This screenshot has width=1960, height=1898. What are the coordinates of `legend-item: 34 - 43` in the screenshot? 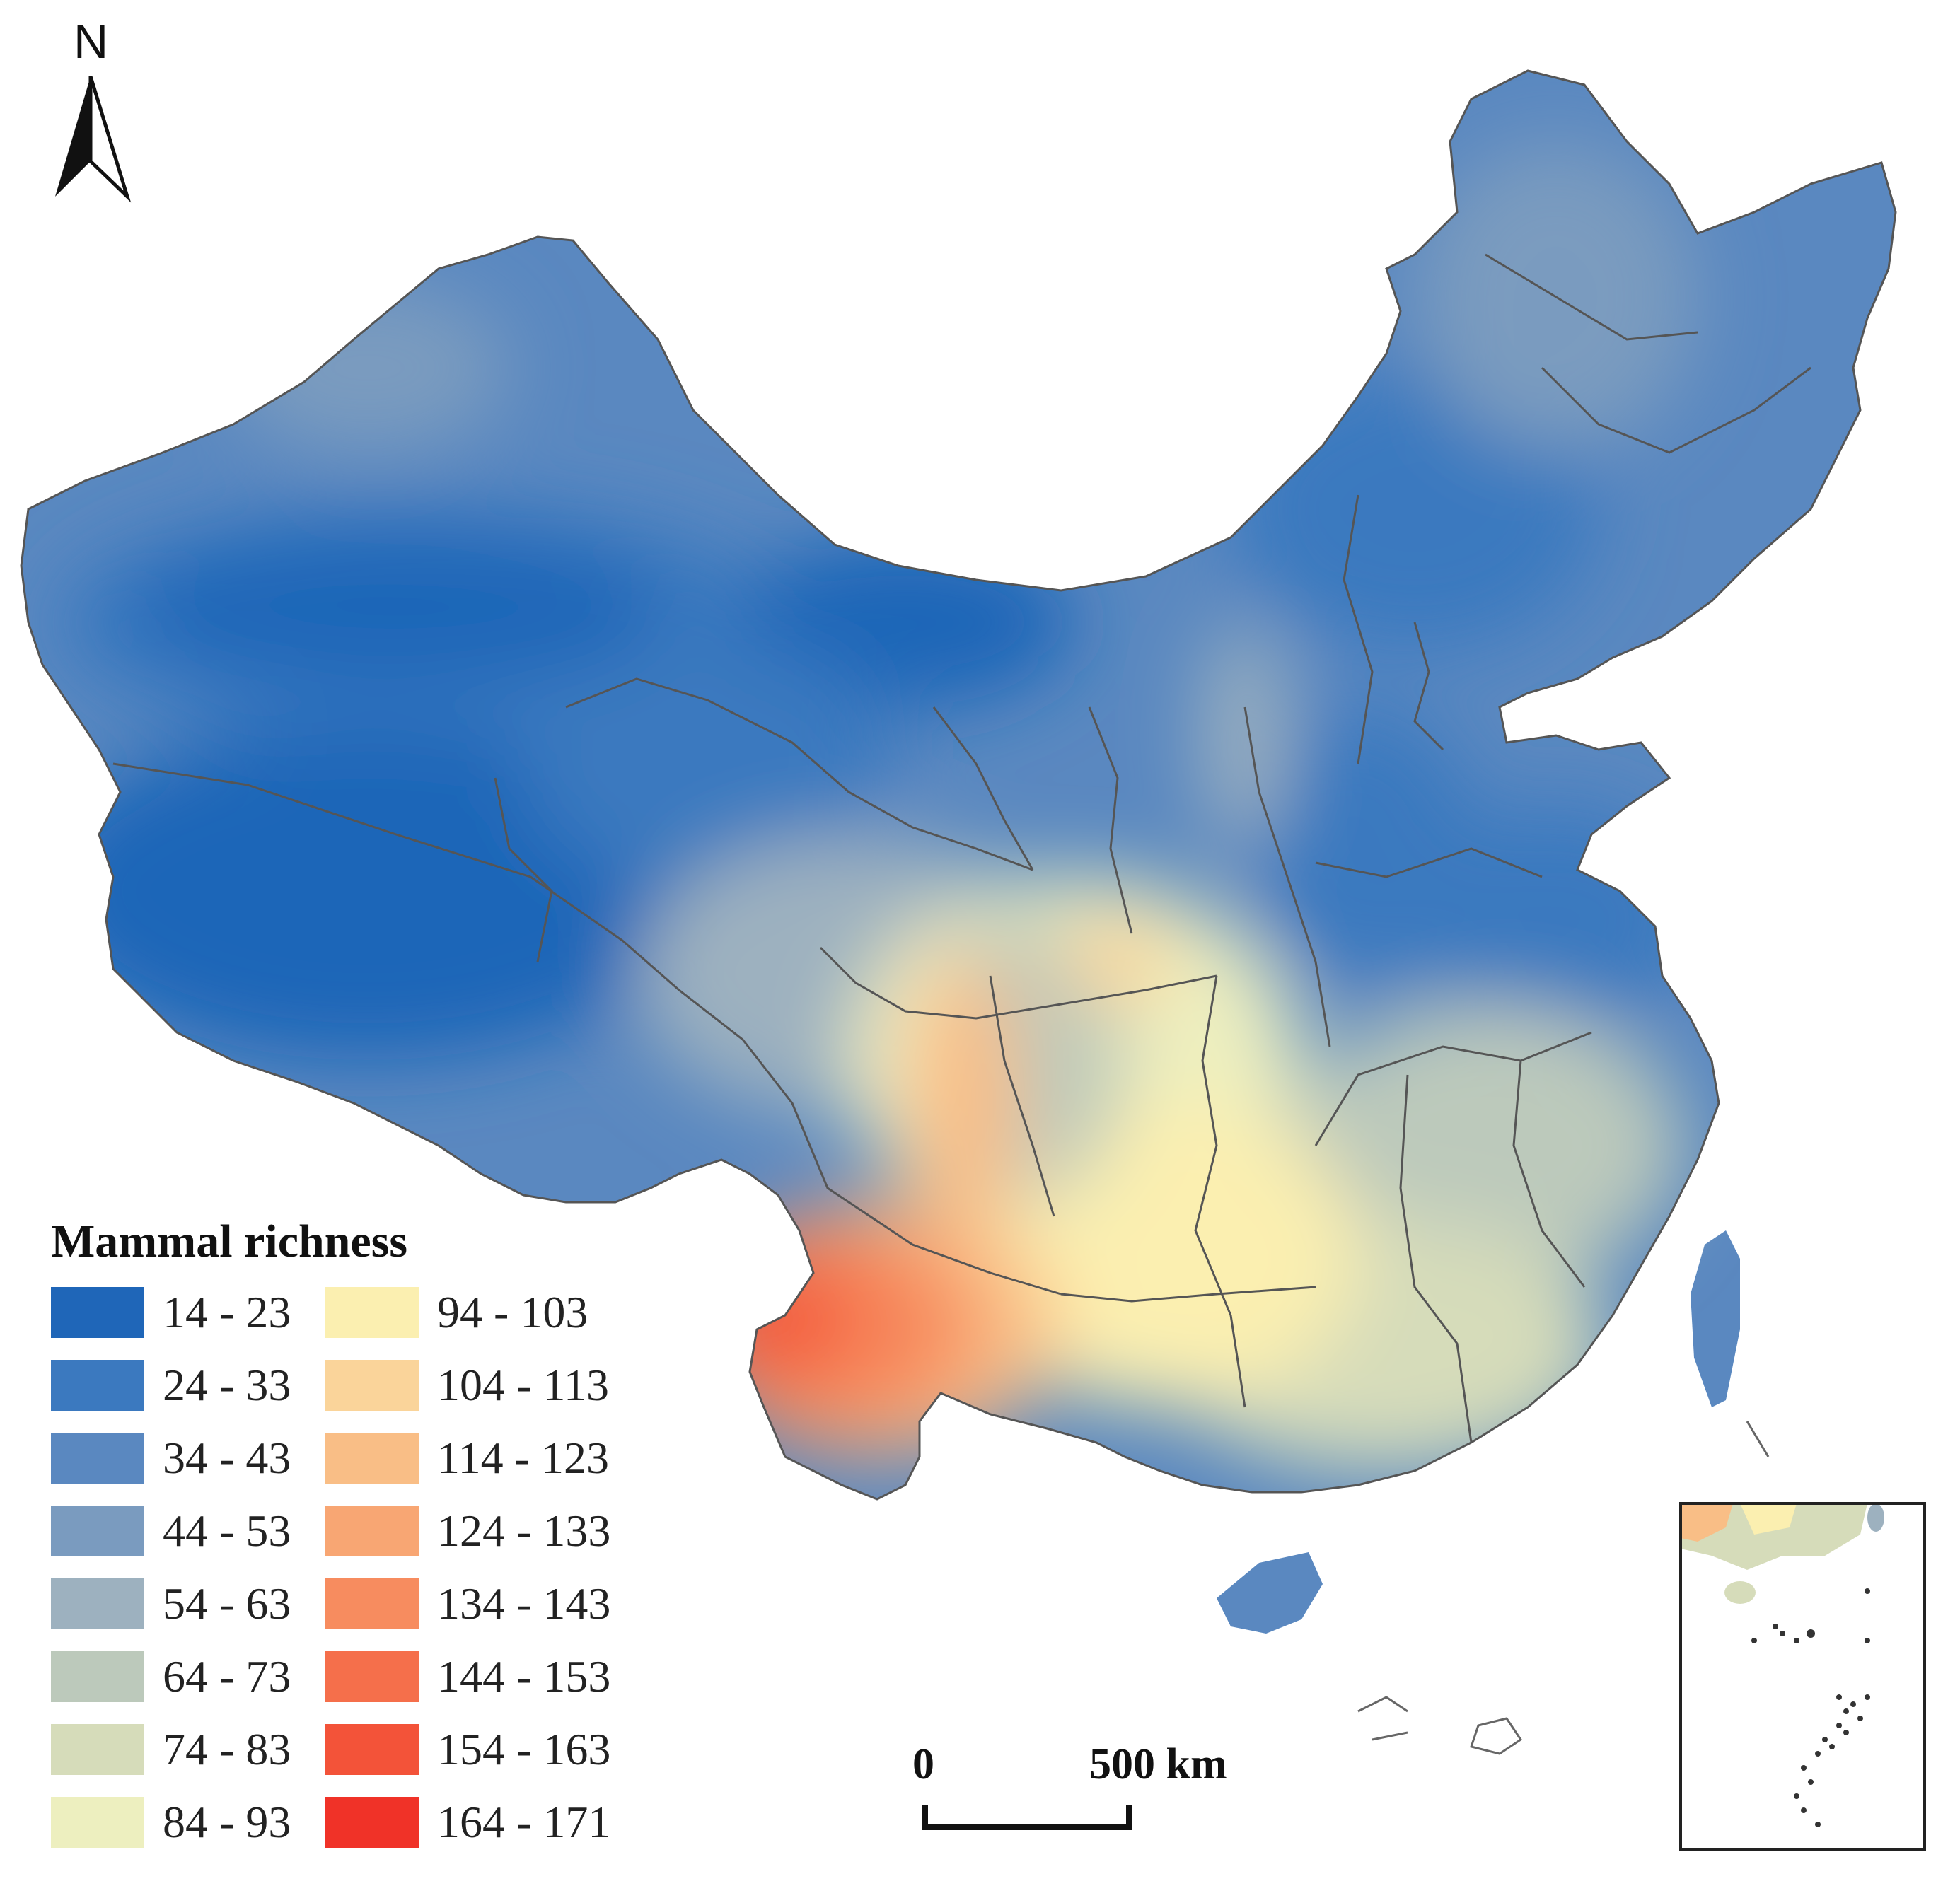 It's located at (171, 1458).